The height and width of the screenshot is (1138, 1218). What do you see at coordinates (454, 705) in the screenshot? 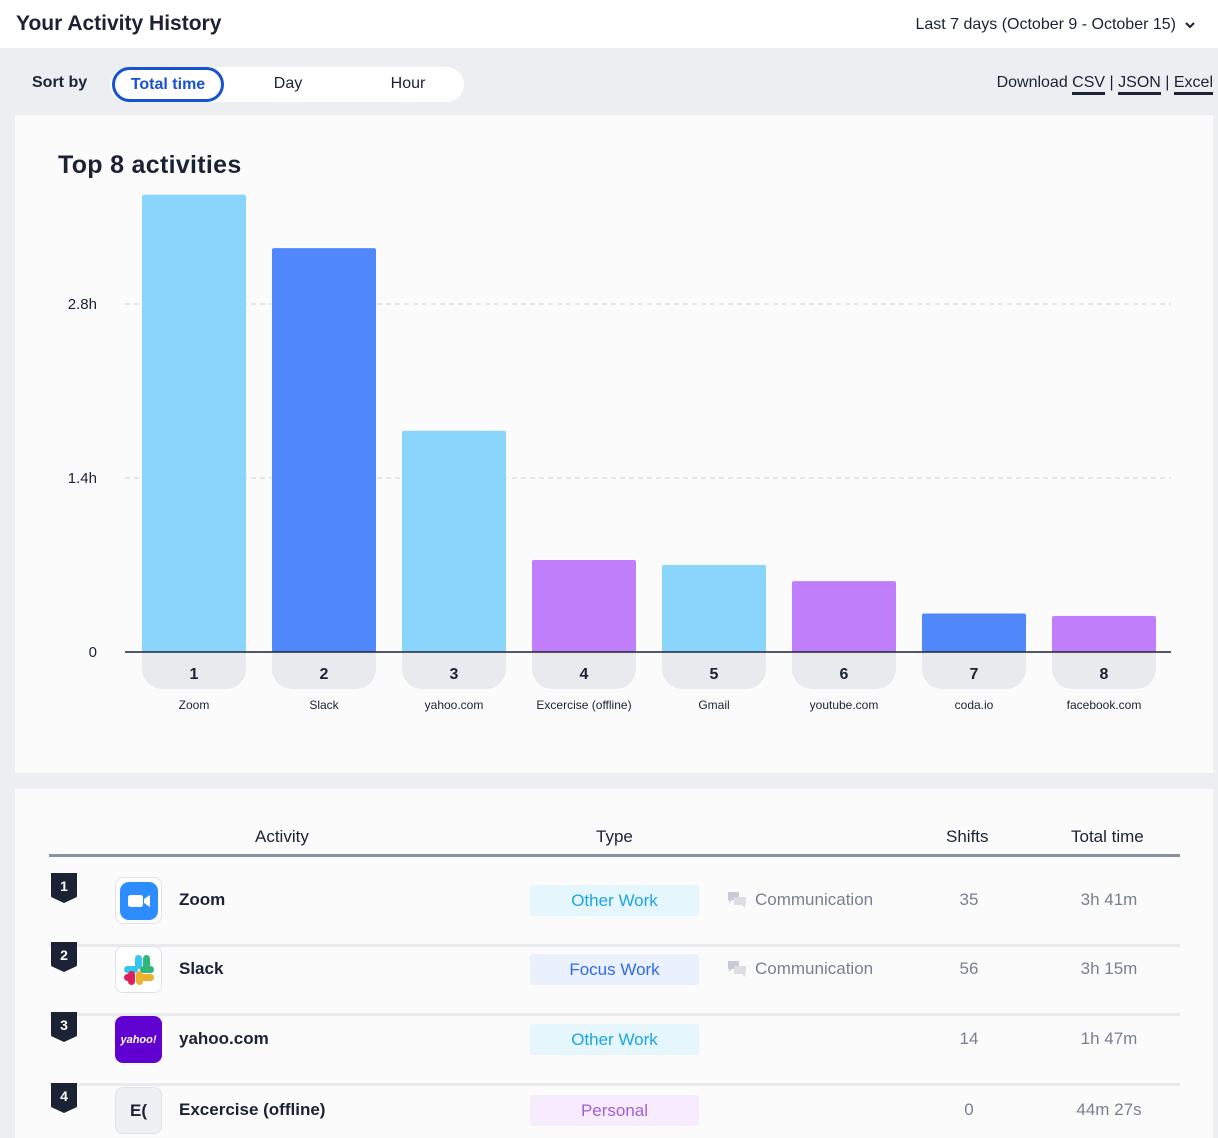
I see `category-name-label: yahoo.com` at bounding box center [454, 705].